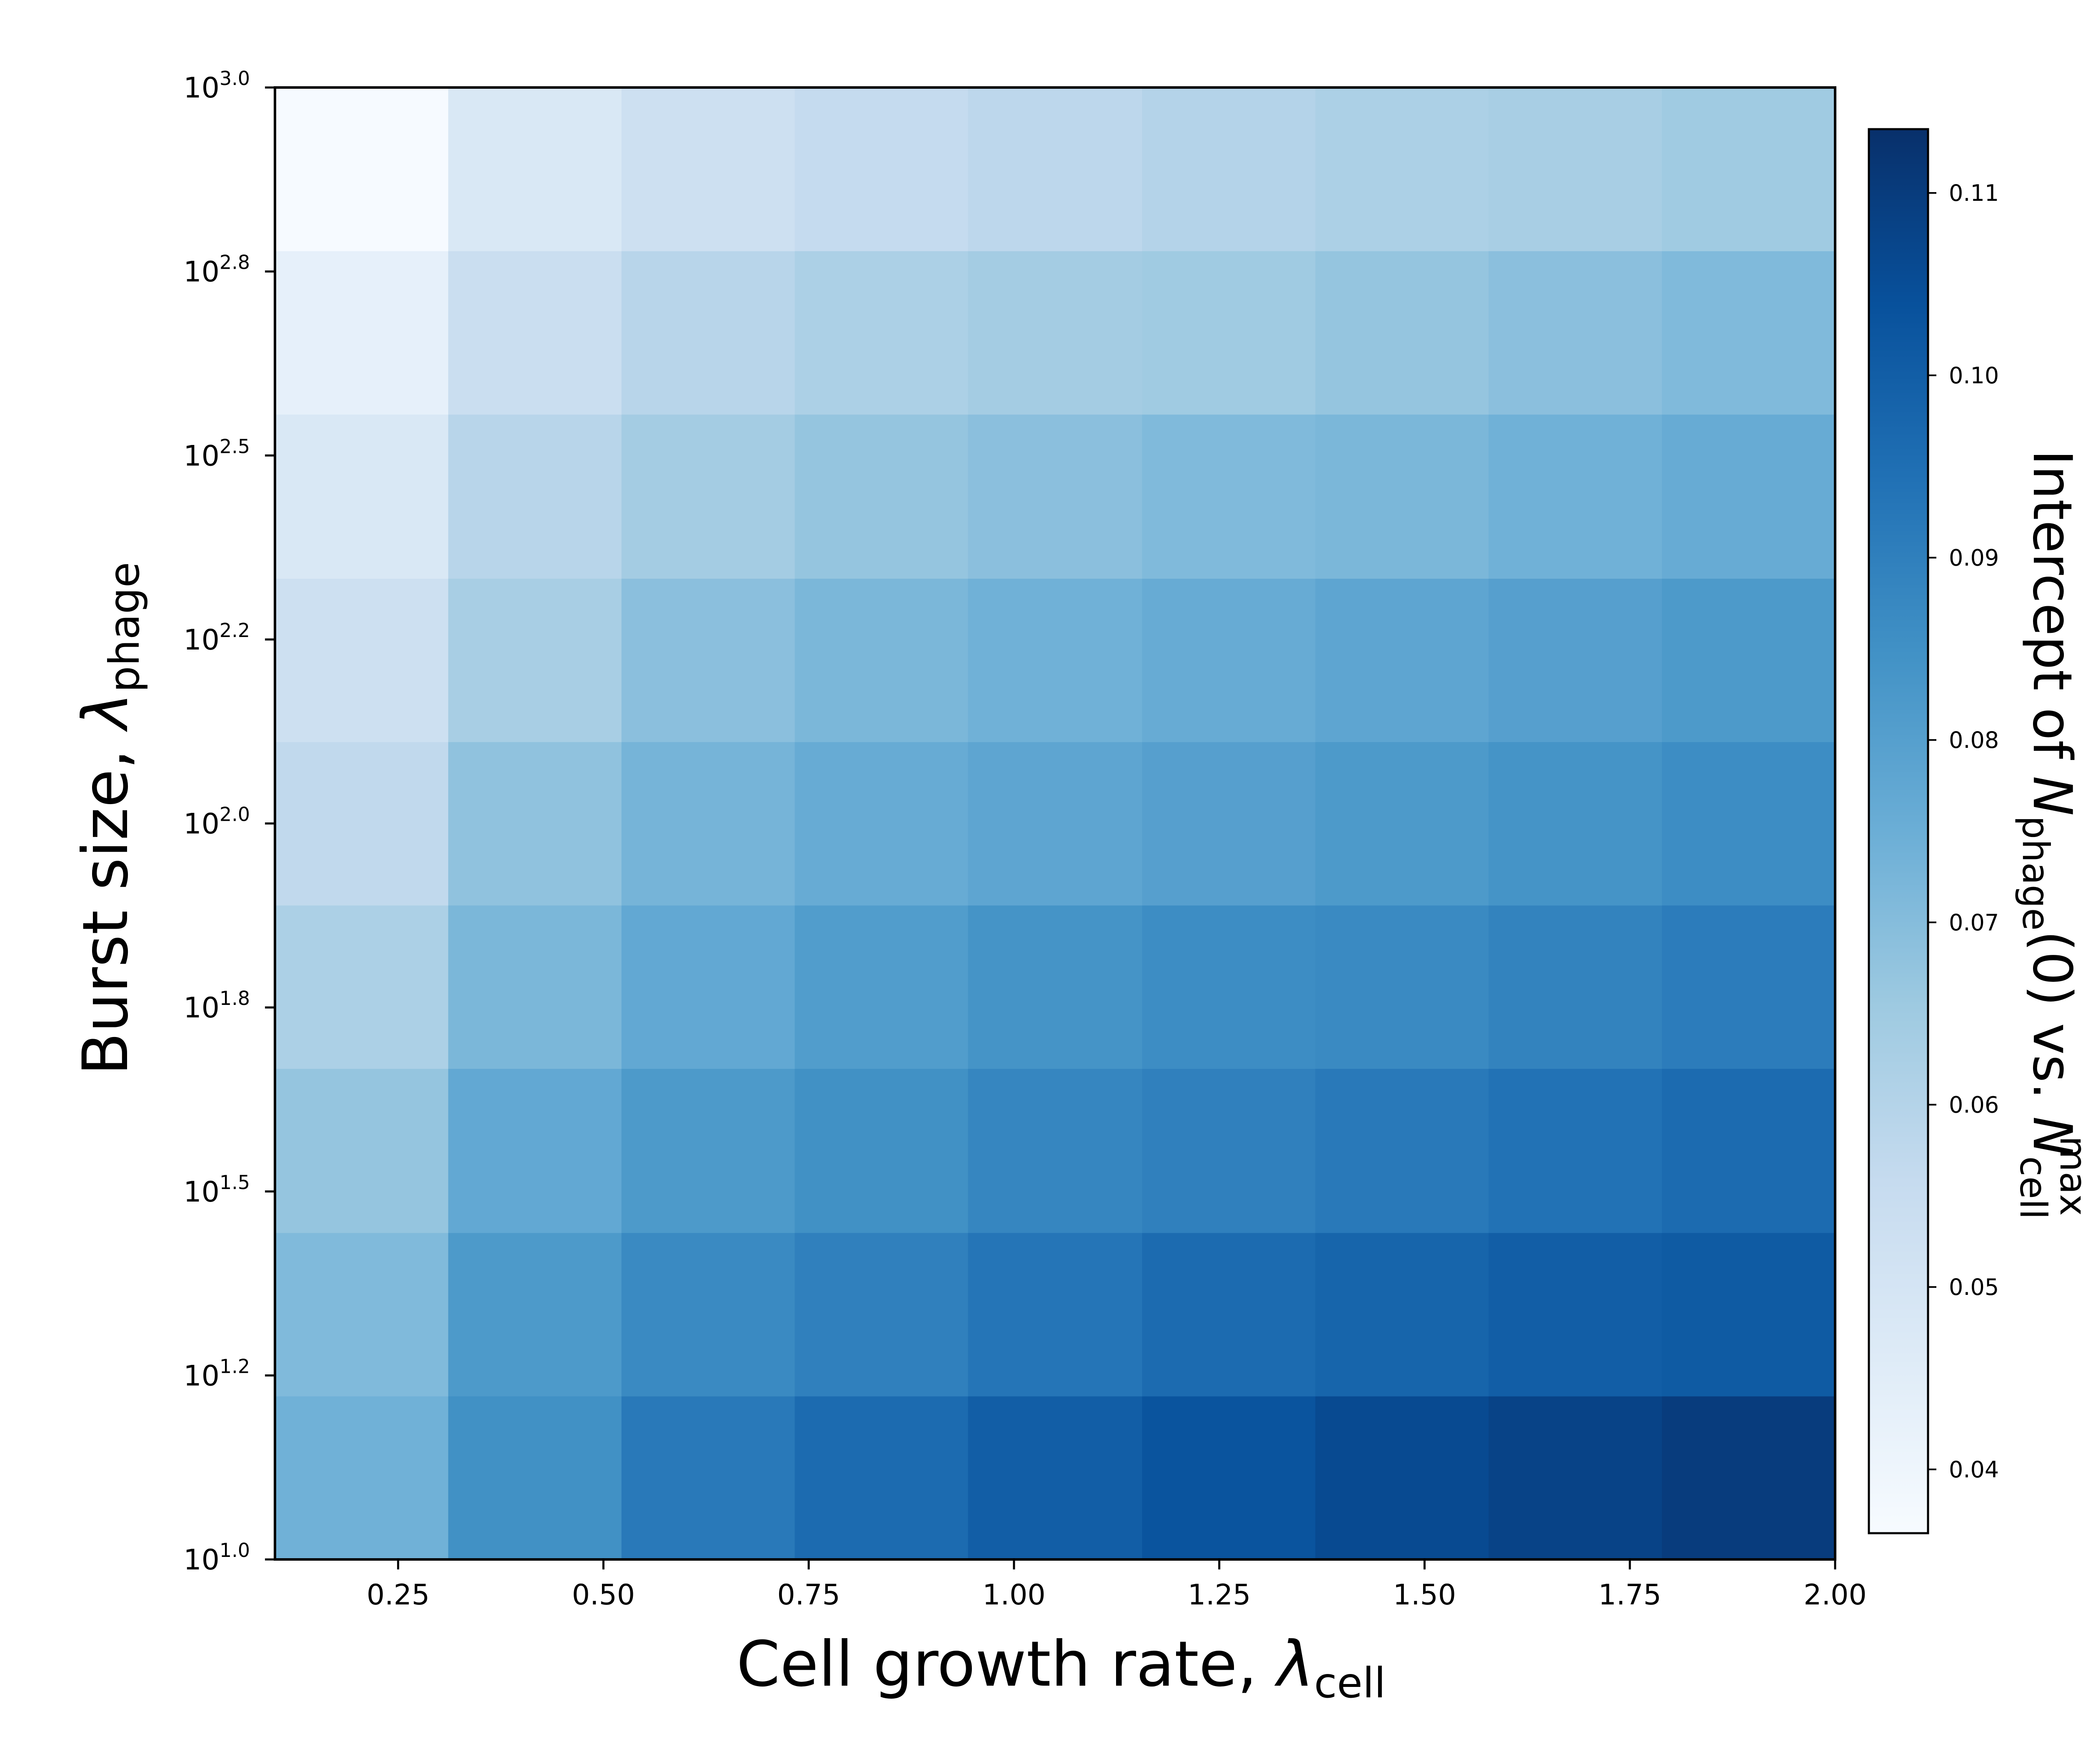  Describe the element at coordinates (809, 1596) in the screenshot. I see `x-tick-label: 0.75` at that location.